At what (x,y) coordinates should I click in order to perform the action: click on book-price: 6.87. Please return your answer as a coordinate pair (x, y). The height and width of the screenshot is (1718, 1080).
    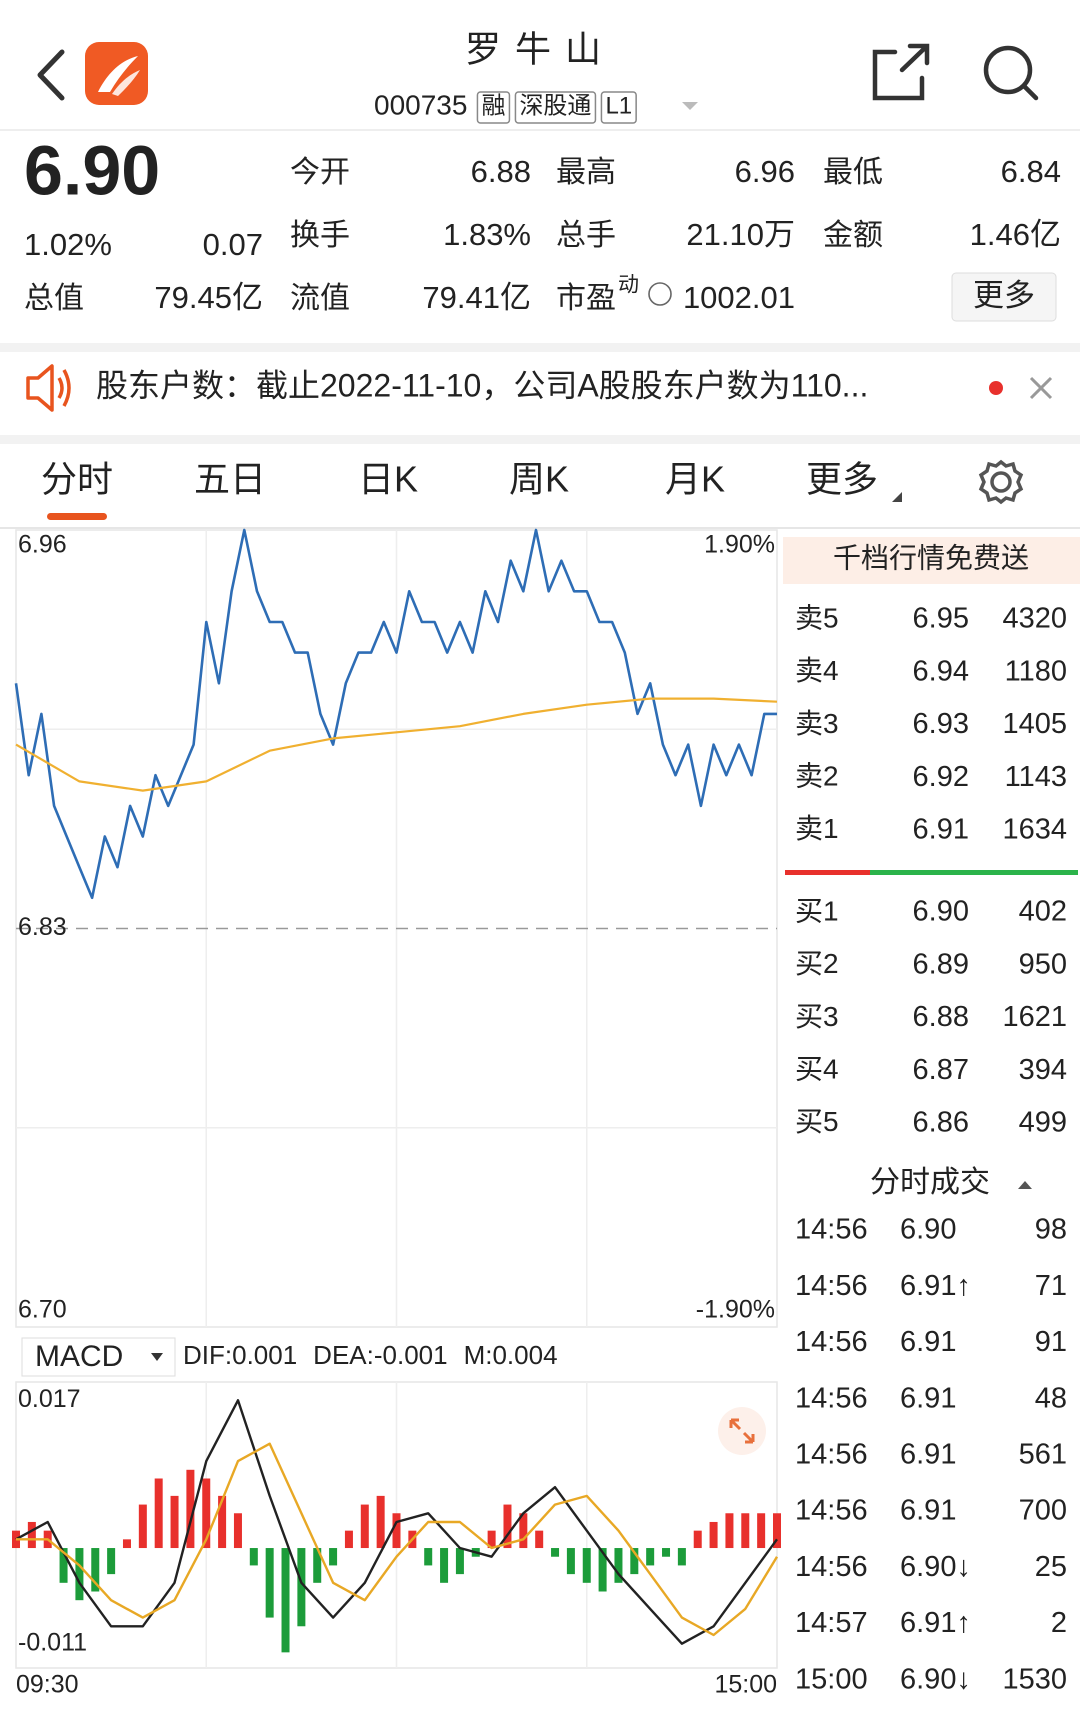
    Looking at the image, I should click on (941, 1070).